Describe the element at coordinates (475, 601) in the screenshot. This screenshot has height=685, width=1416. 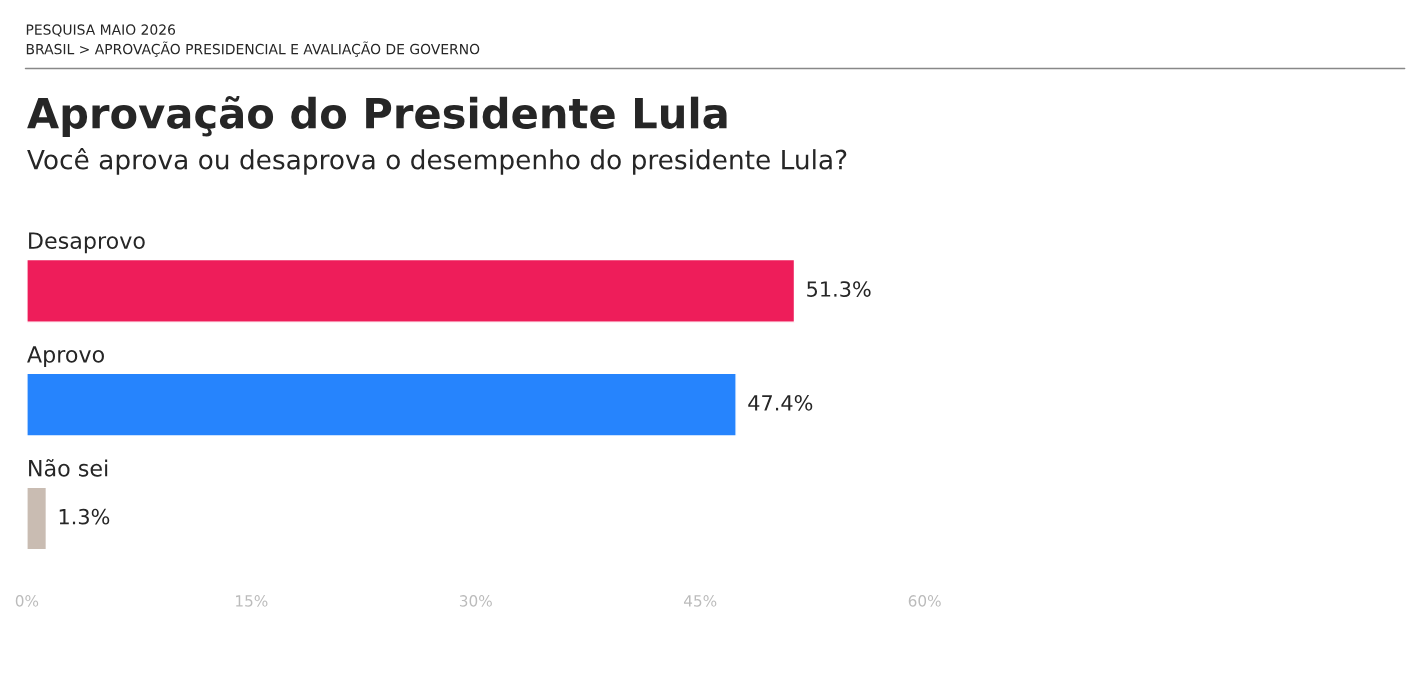
I see `x-tick-label: 30%` at that location.